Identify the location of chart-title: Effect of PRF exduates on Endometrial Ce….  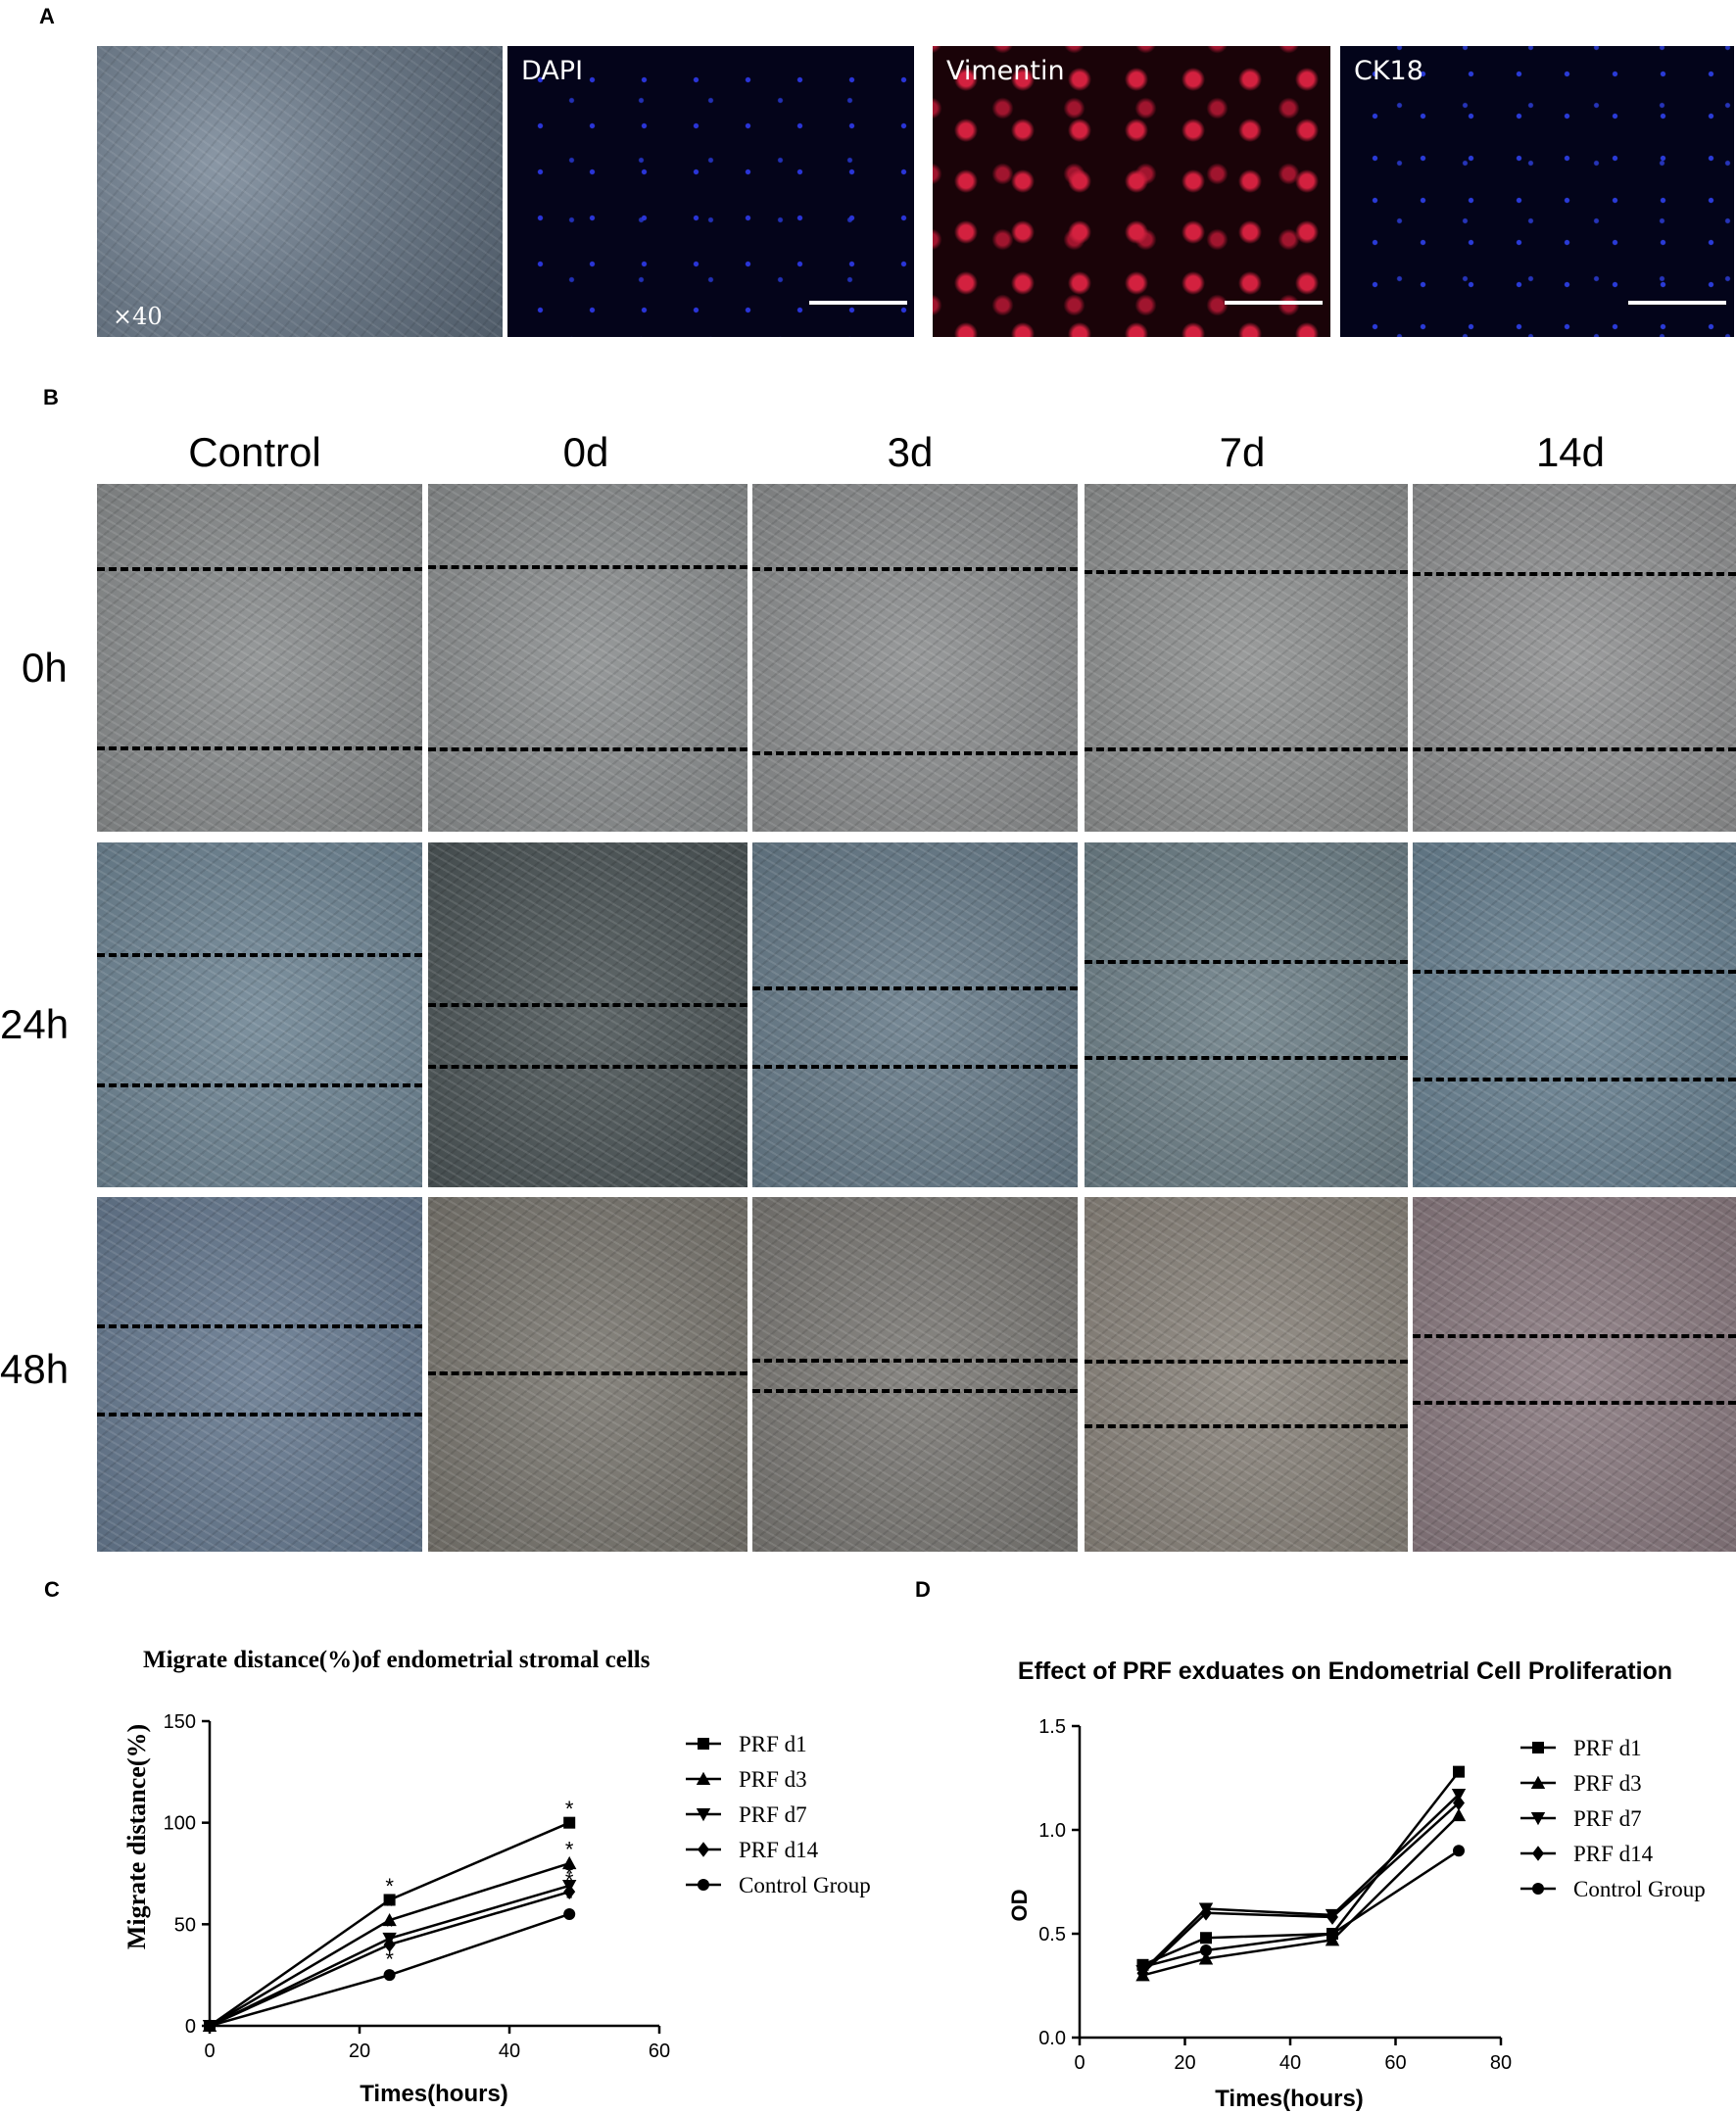
(1345, 1671).